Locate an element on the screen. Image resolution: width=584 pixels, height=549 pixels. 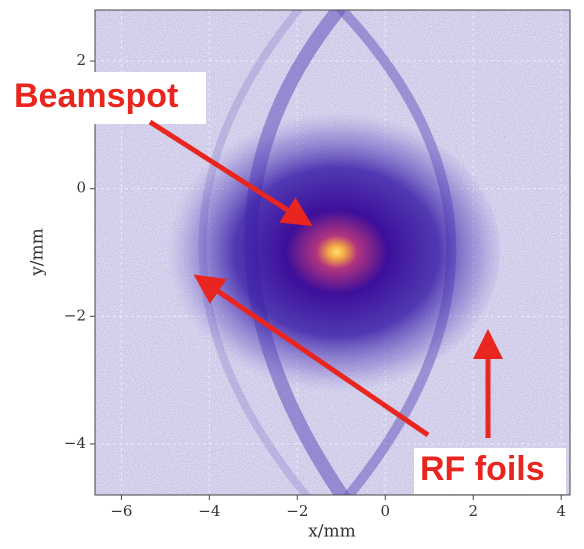
y-tick-label: 0 is located at coordinates (81, 188).